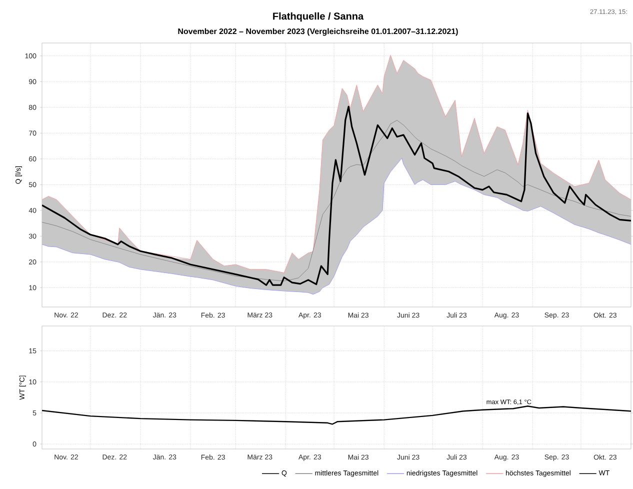 The height and width of the screenshot is (489, 633). Describe the element at coordinates (318, 17) in the screenshot. I see `chart-title: Flathquelle / Sanna` at that location.